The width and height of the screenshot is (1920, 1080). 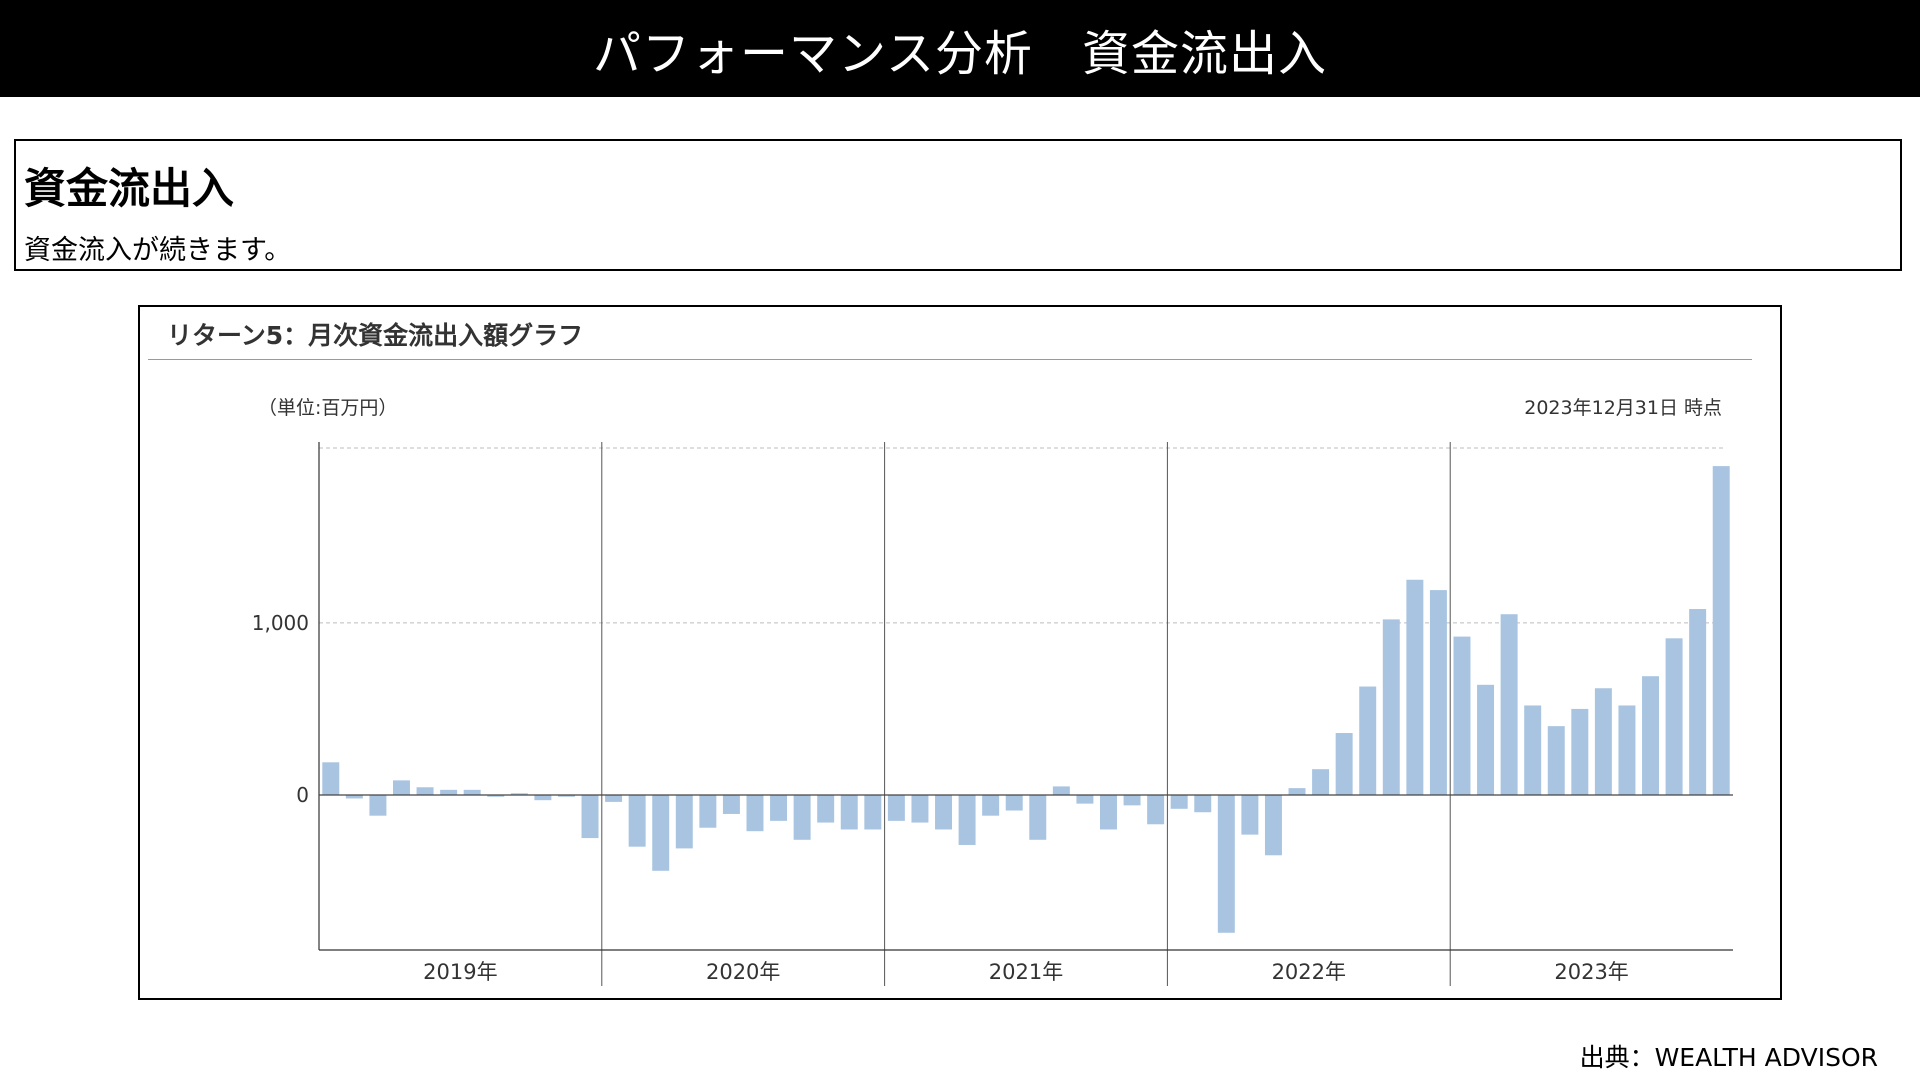 I want to click on source-credit: 出典：WEALTH ADVISOR, so click(x=1728, y=1057).